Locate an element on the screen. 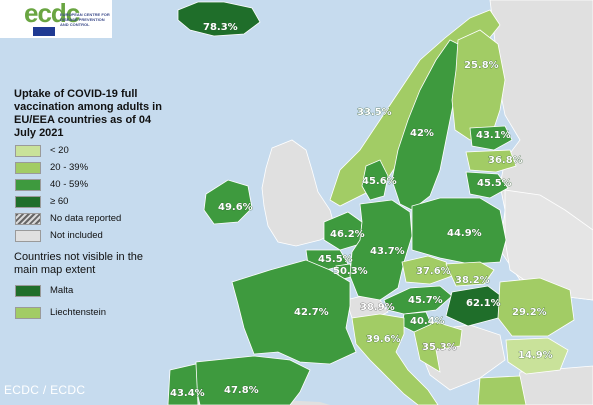 Image resolution: width=593 pixels, height=405 pixels. country-croatia is located at coordinates (438, 347).